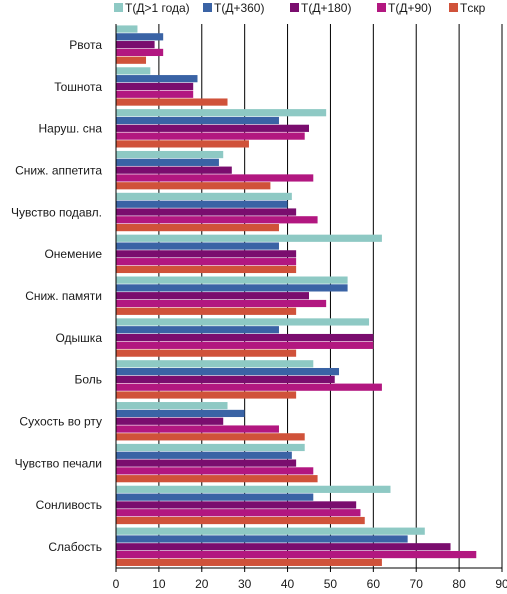 The image size is (507, 594). Describe the element at coordinates (221, 303) in the screenshot. I see `bar-сниж-памяти-series-4` at that location.